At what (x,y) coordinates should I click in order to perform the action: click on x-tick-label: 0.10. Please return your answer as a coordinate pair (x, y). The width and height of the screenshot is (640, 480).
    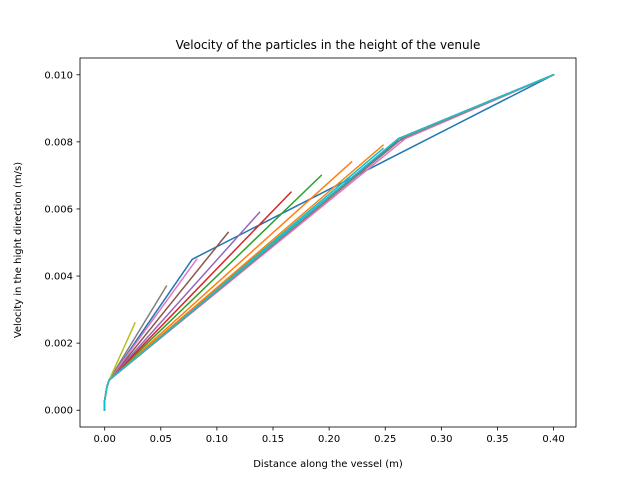
    Looking at the image, I should click on (217, 439).